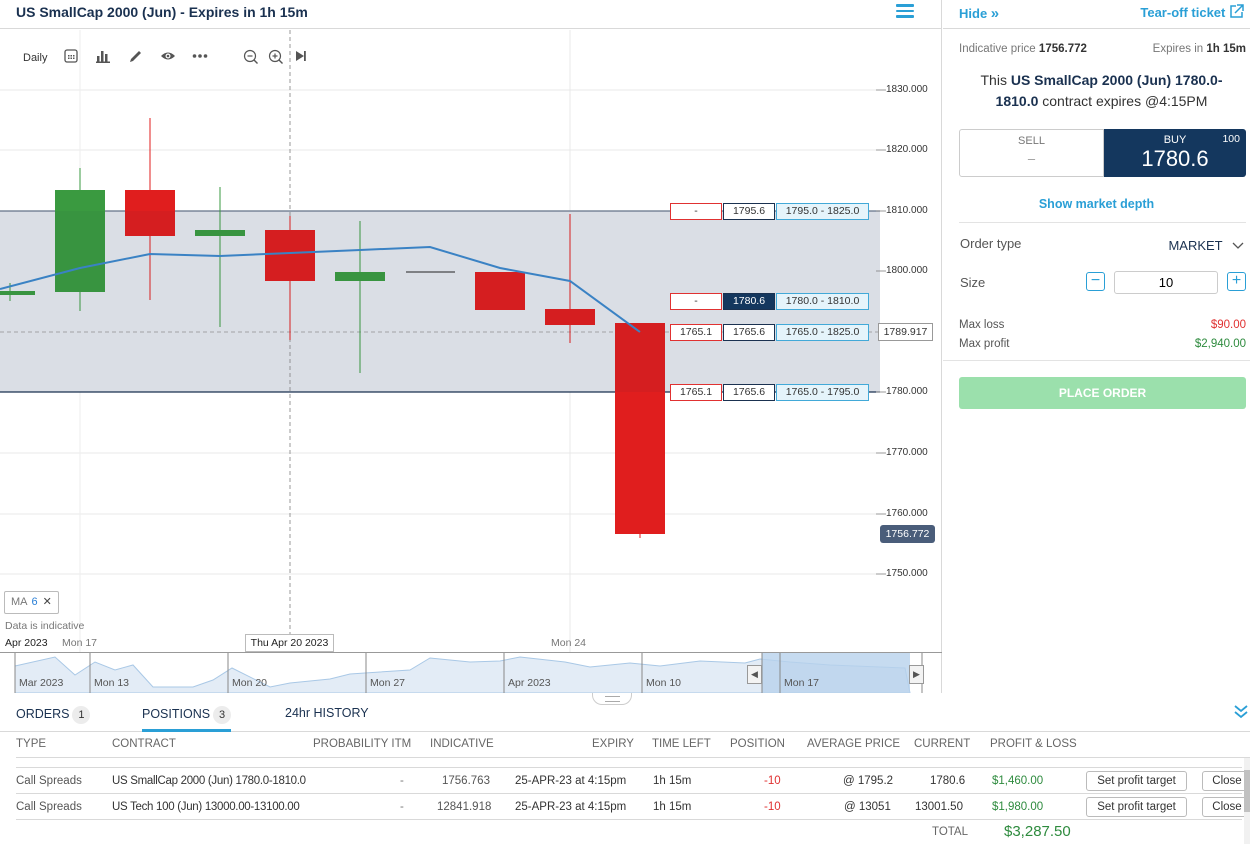 The image size is (1250, 844). What do you see at coordinates (35, 58) in the screenshot?
I see `interval-selector: Daily` at bounding box center [35, 58].